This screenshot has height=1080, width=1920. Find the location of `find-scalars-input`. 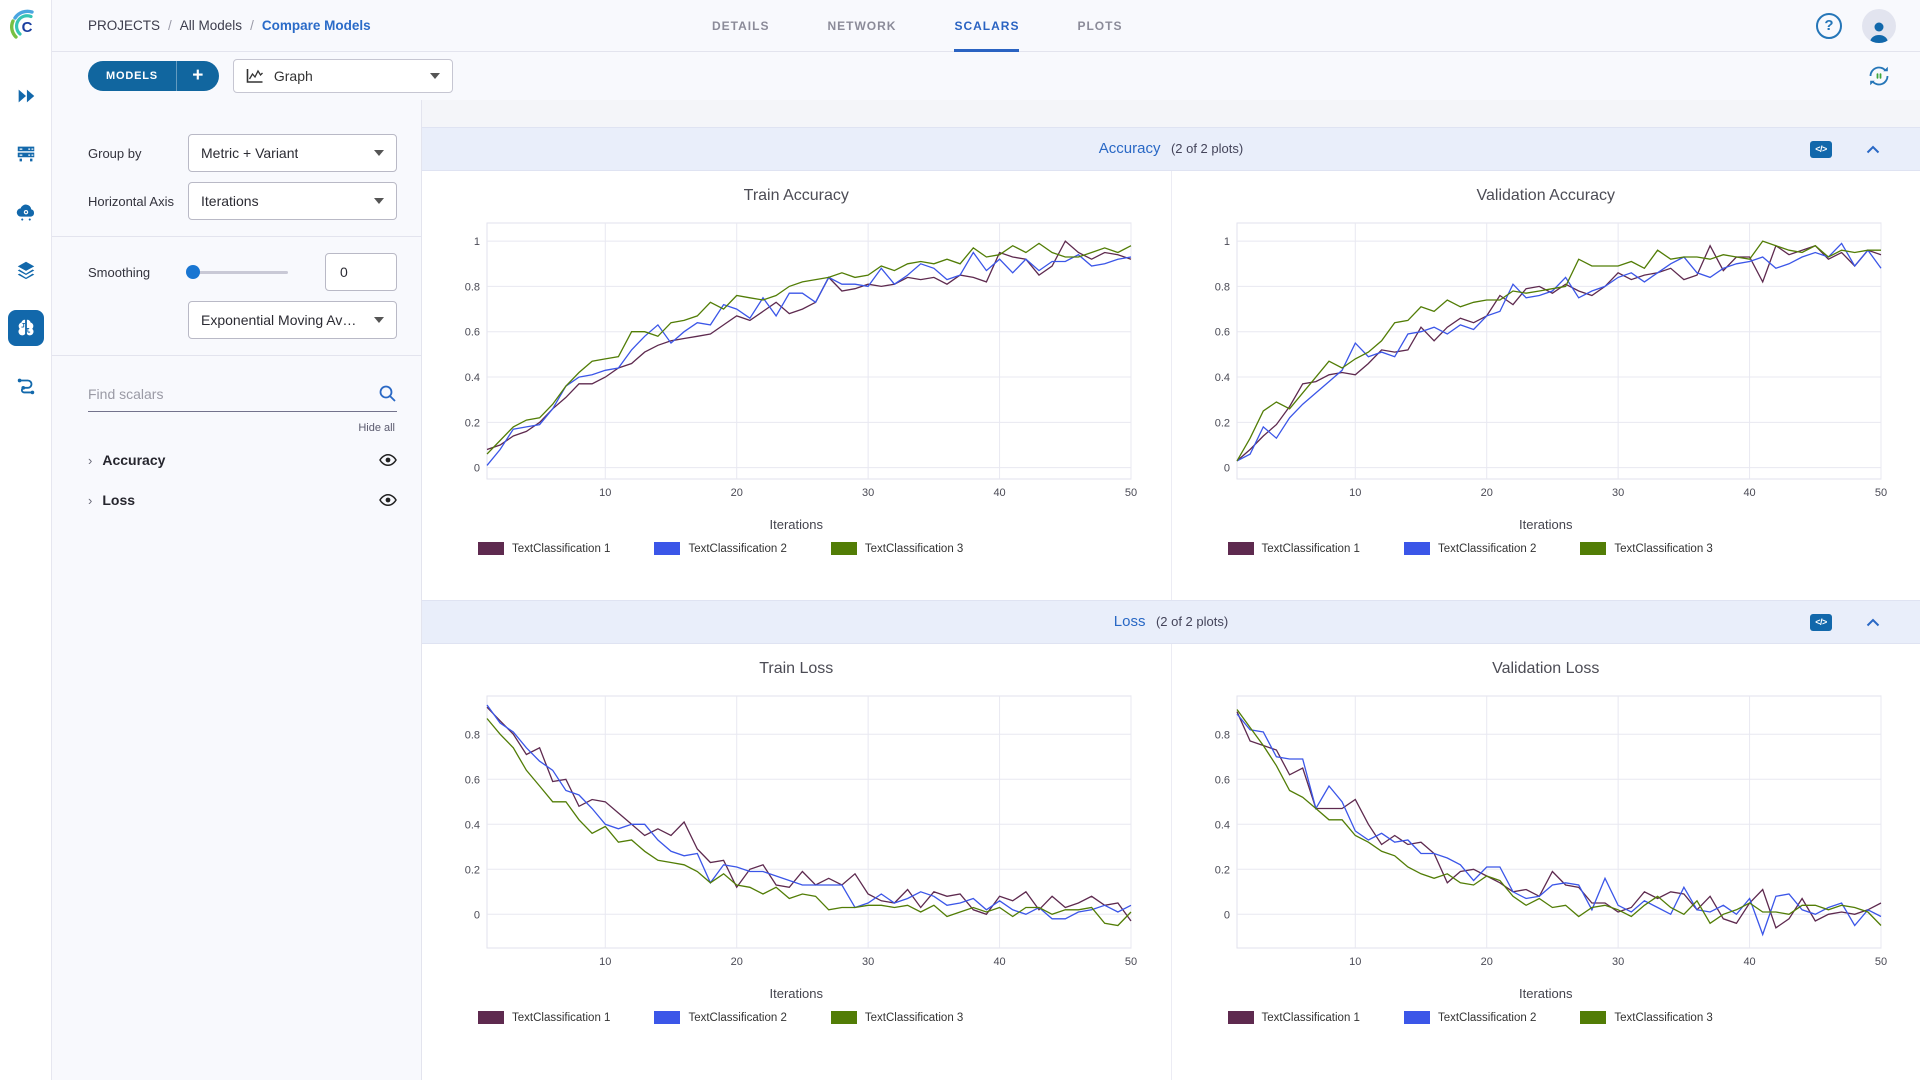

find-scalars-input is located at coordinates (233, 393).